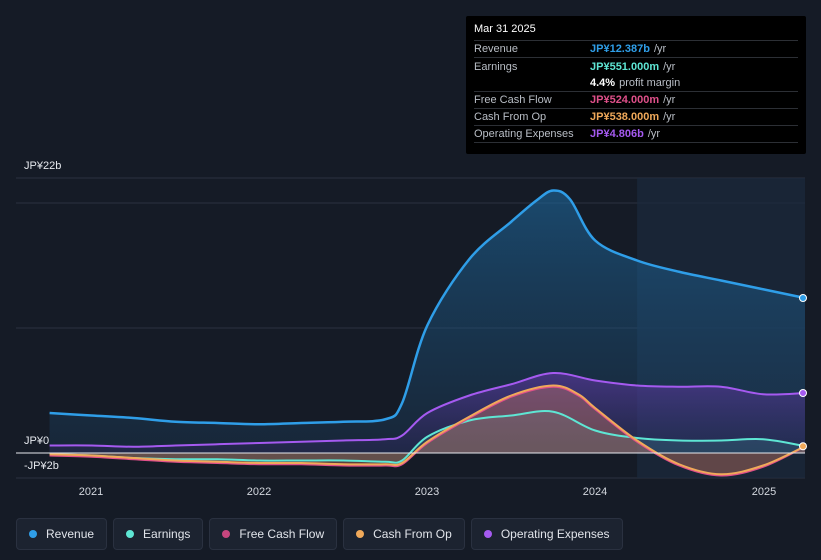 This screenshot has width=821, height=560. Describe the element at coordinates (427, 437) in the screenshot. I see `earnings-line` at that location.